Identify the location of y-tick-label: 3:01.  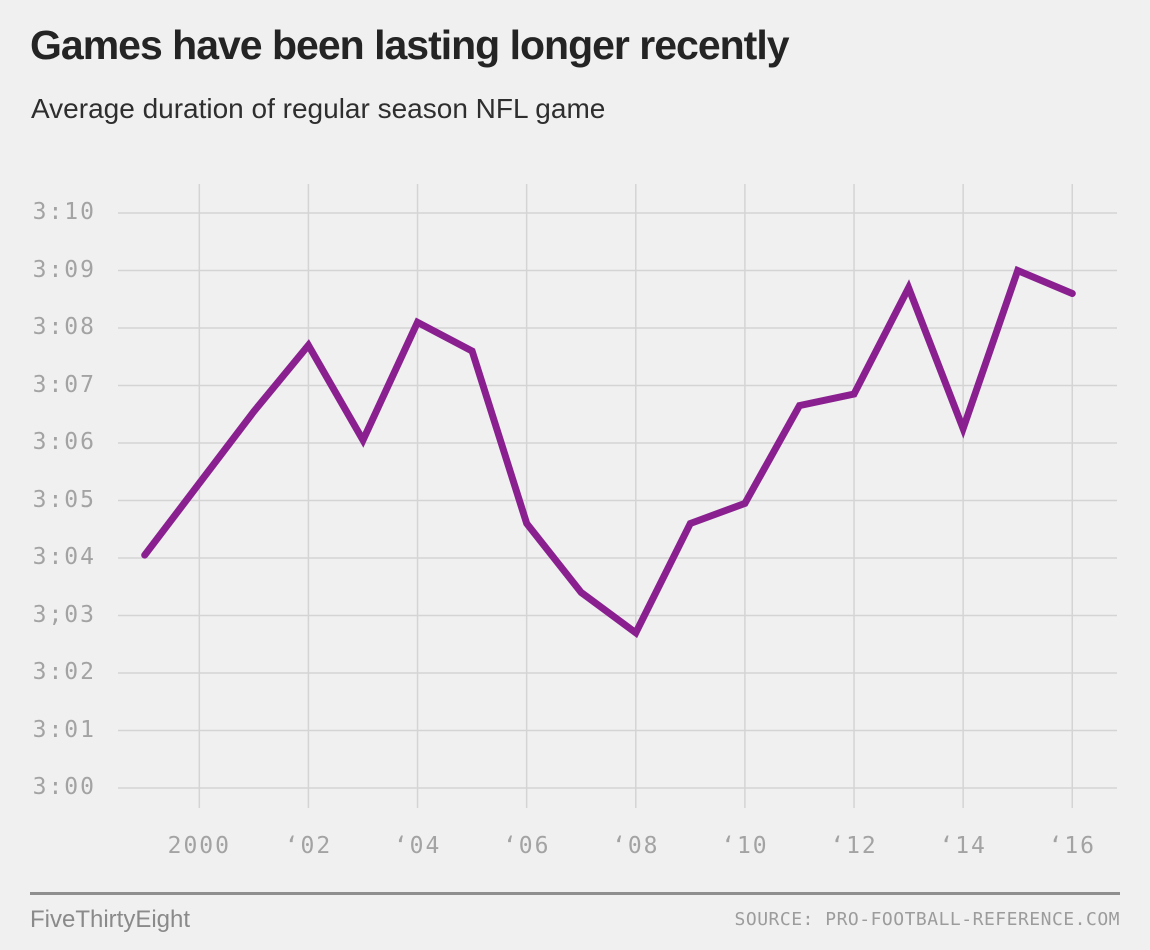
(64, 729).